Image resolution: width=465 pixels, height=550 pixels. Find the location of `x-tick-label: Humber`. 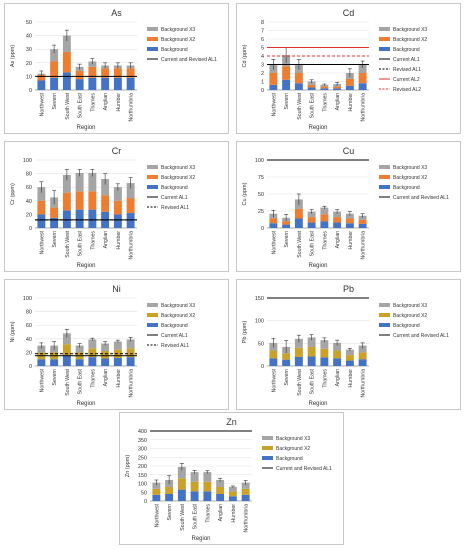

x-tick-label: Humber is located at coordinates (351, 102).